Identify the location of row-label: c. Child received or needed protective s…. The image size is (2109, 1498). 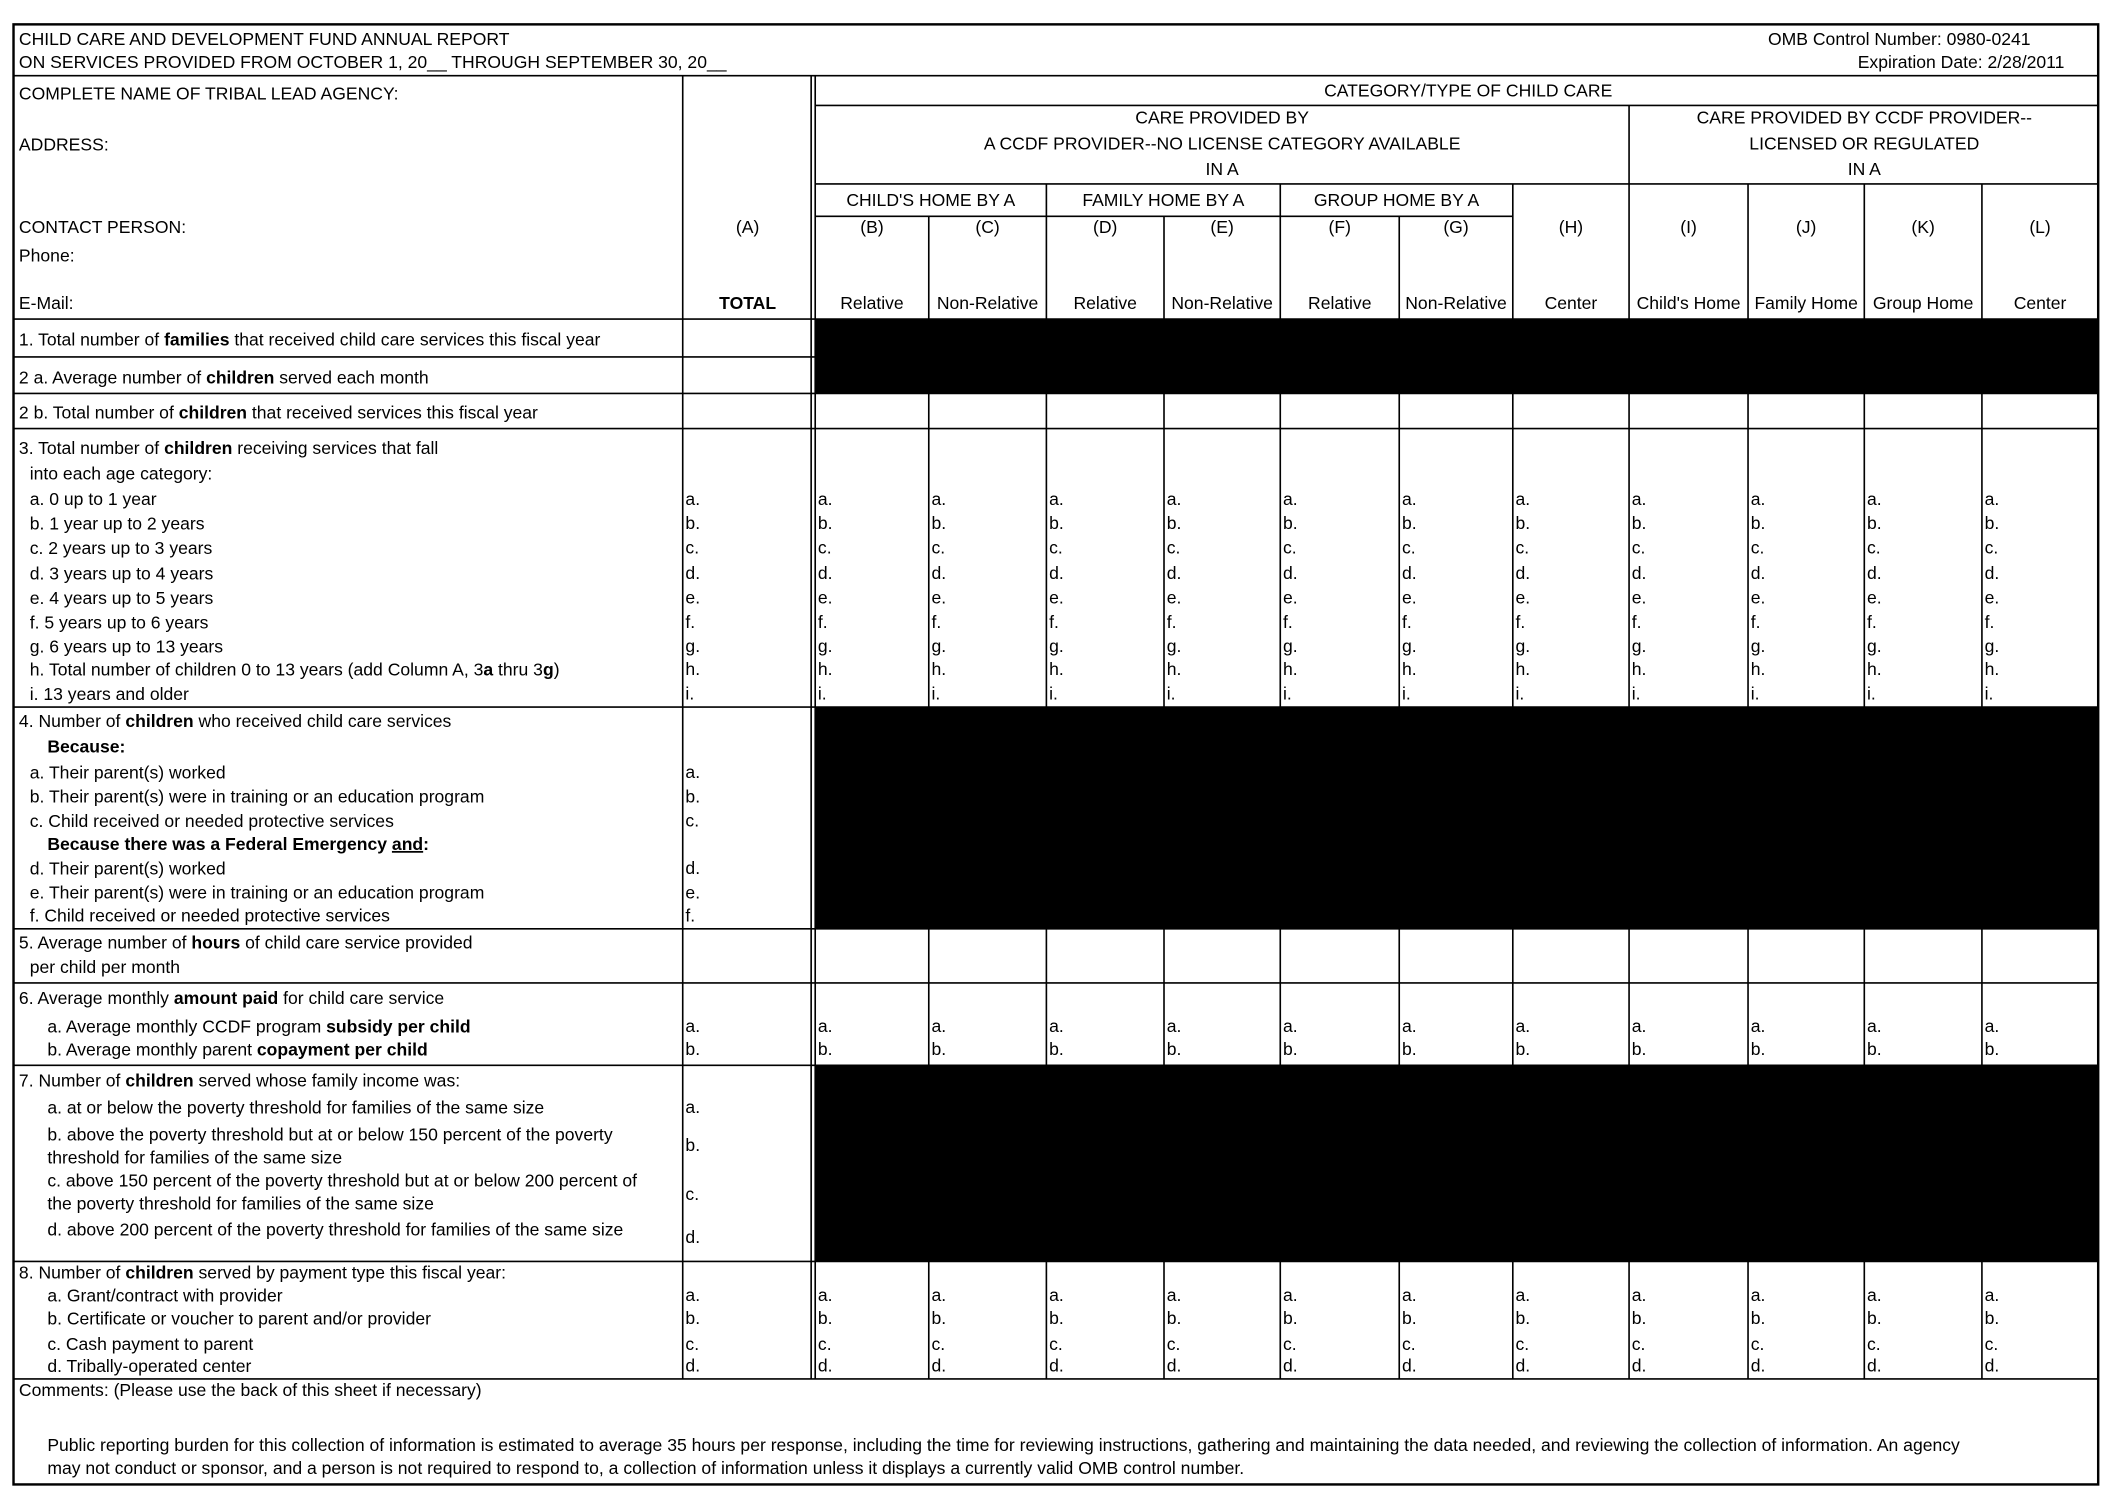
(212, 821).